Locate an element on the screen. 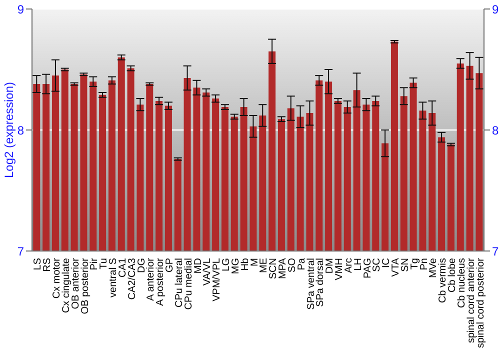  x-tick-label: Cb nucleus is located at coordinates (462, 283).